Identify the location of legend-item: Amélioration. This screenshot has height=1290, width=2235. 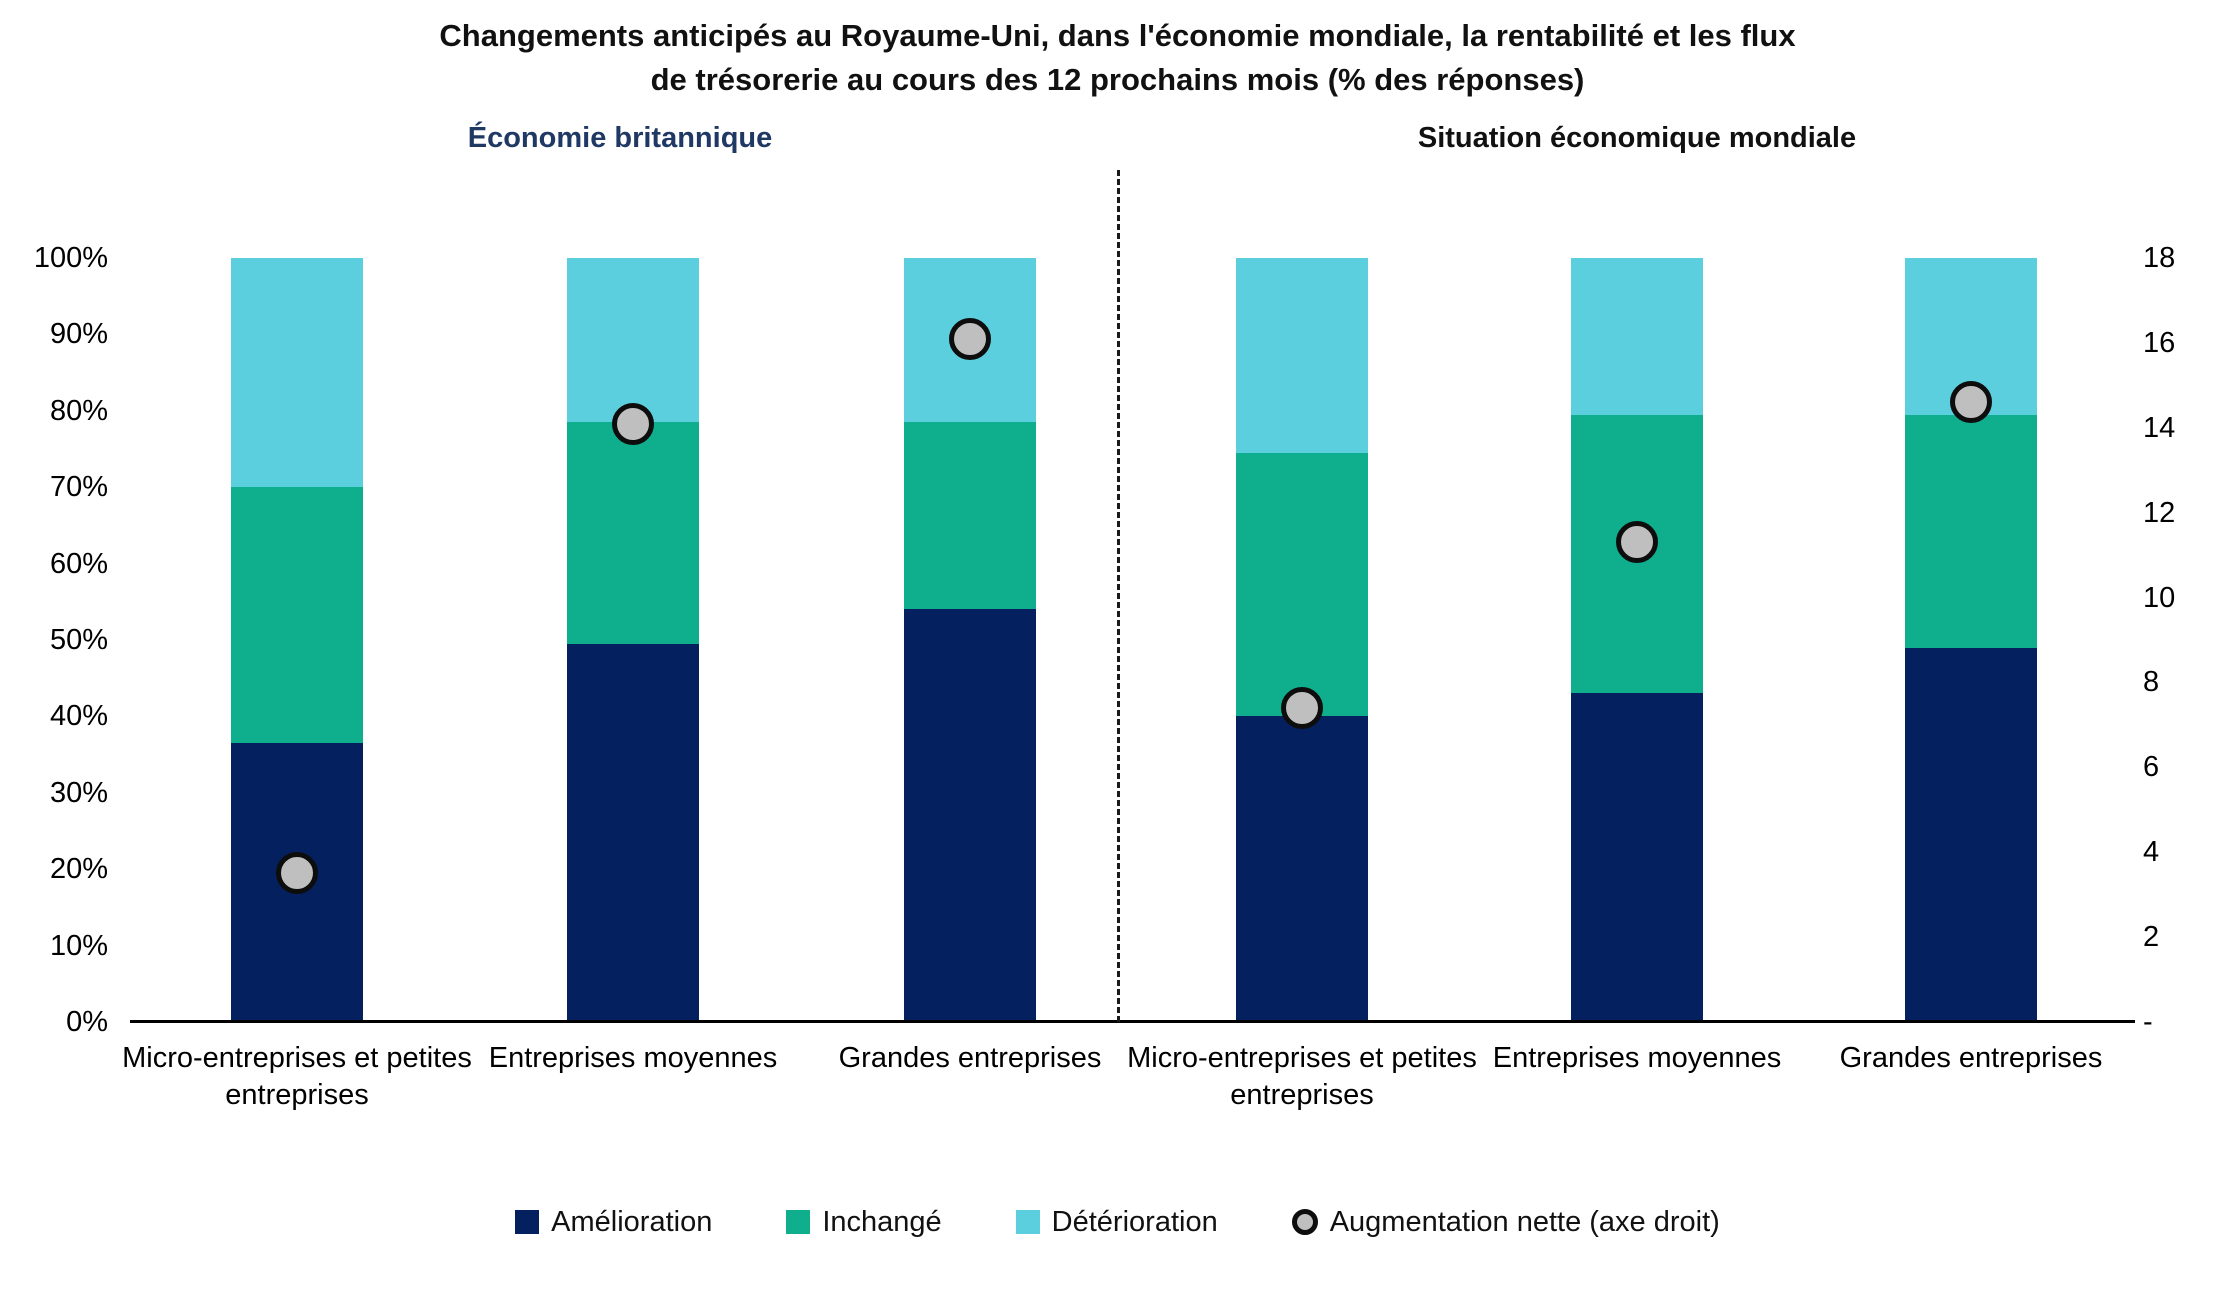
(613, 1222).